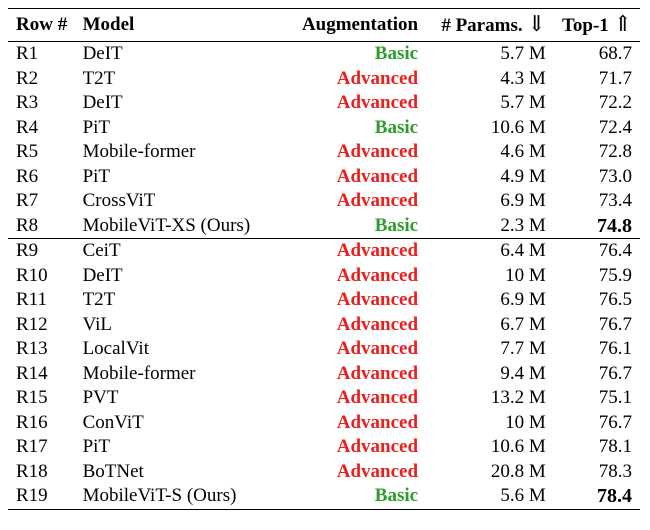  What do you see at coordinates (615, 151) in the screenshot?
I see `top1-value: 72.8` at bounding box center [615, 151].